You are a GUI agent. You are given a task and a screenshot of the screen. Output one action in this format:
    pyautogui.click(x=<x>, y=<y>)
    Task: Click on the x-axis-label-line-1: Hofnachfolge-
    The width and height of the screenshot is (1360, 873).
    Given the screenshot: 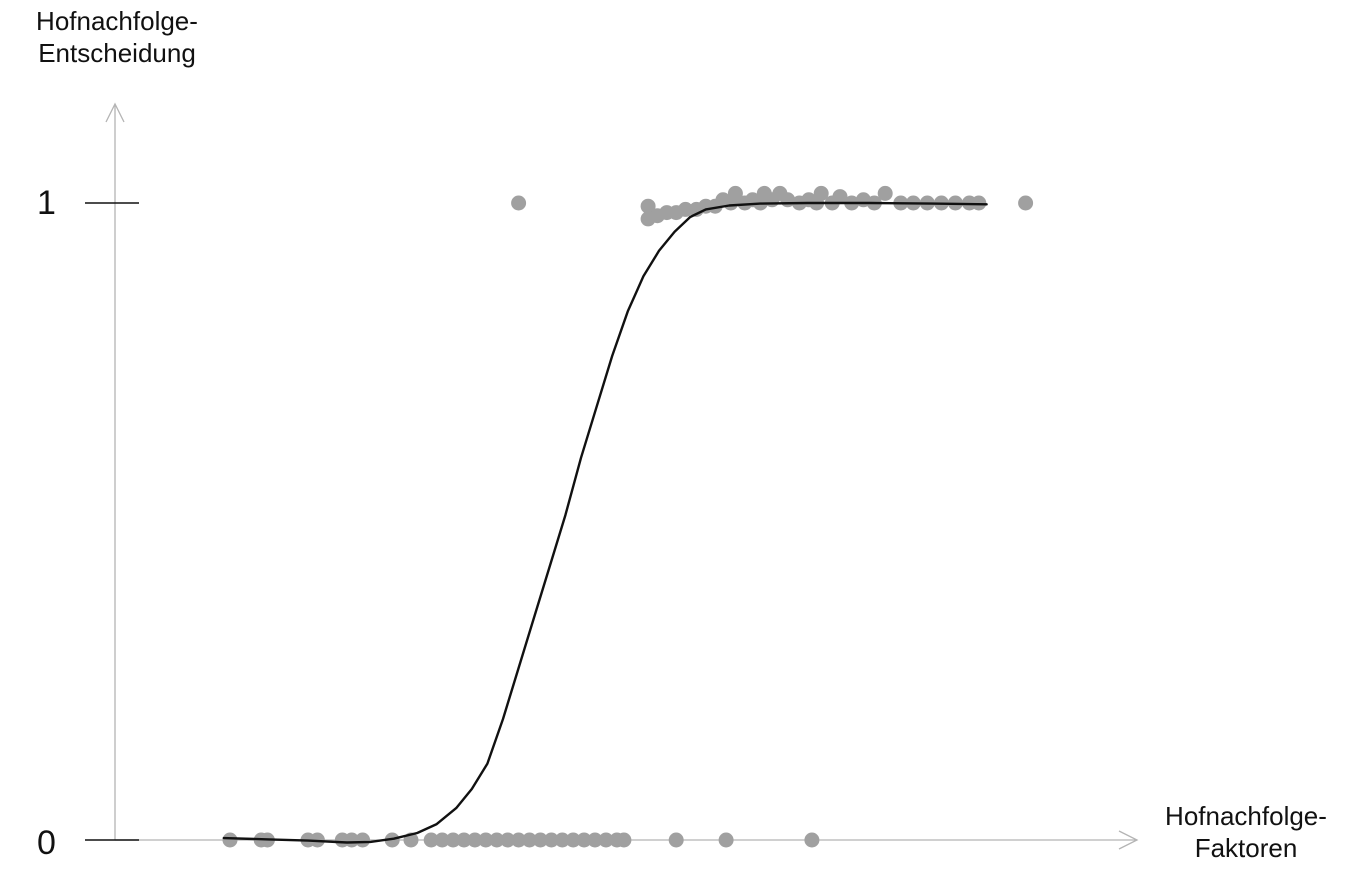 What is the action you would take?
    pyautogui.click(x=1246, y=816)
    